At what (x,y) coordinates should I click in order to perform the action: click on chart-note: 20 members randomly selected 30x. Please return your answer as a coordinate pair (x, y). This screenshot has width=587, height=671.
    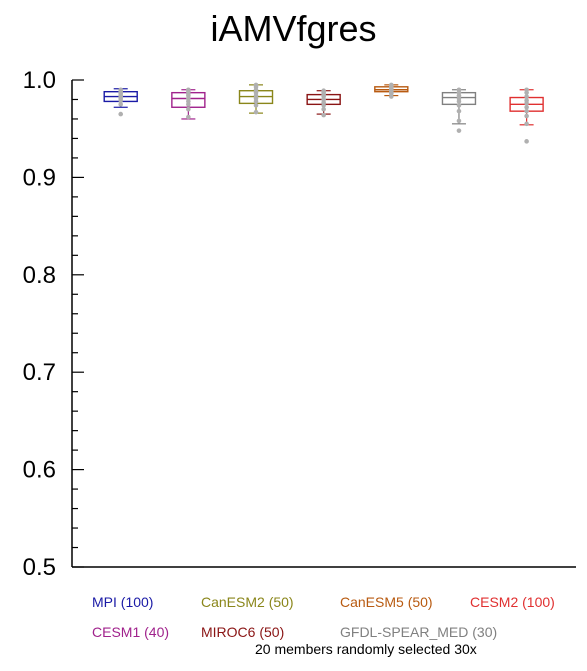
    Looking at the image, I should click on (366, 649).